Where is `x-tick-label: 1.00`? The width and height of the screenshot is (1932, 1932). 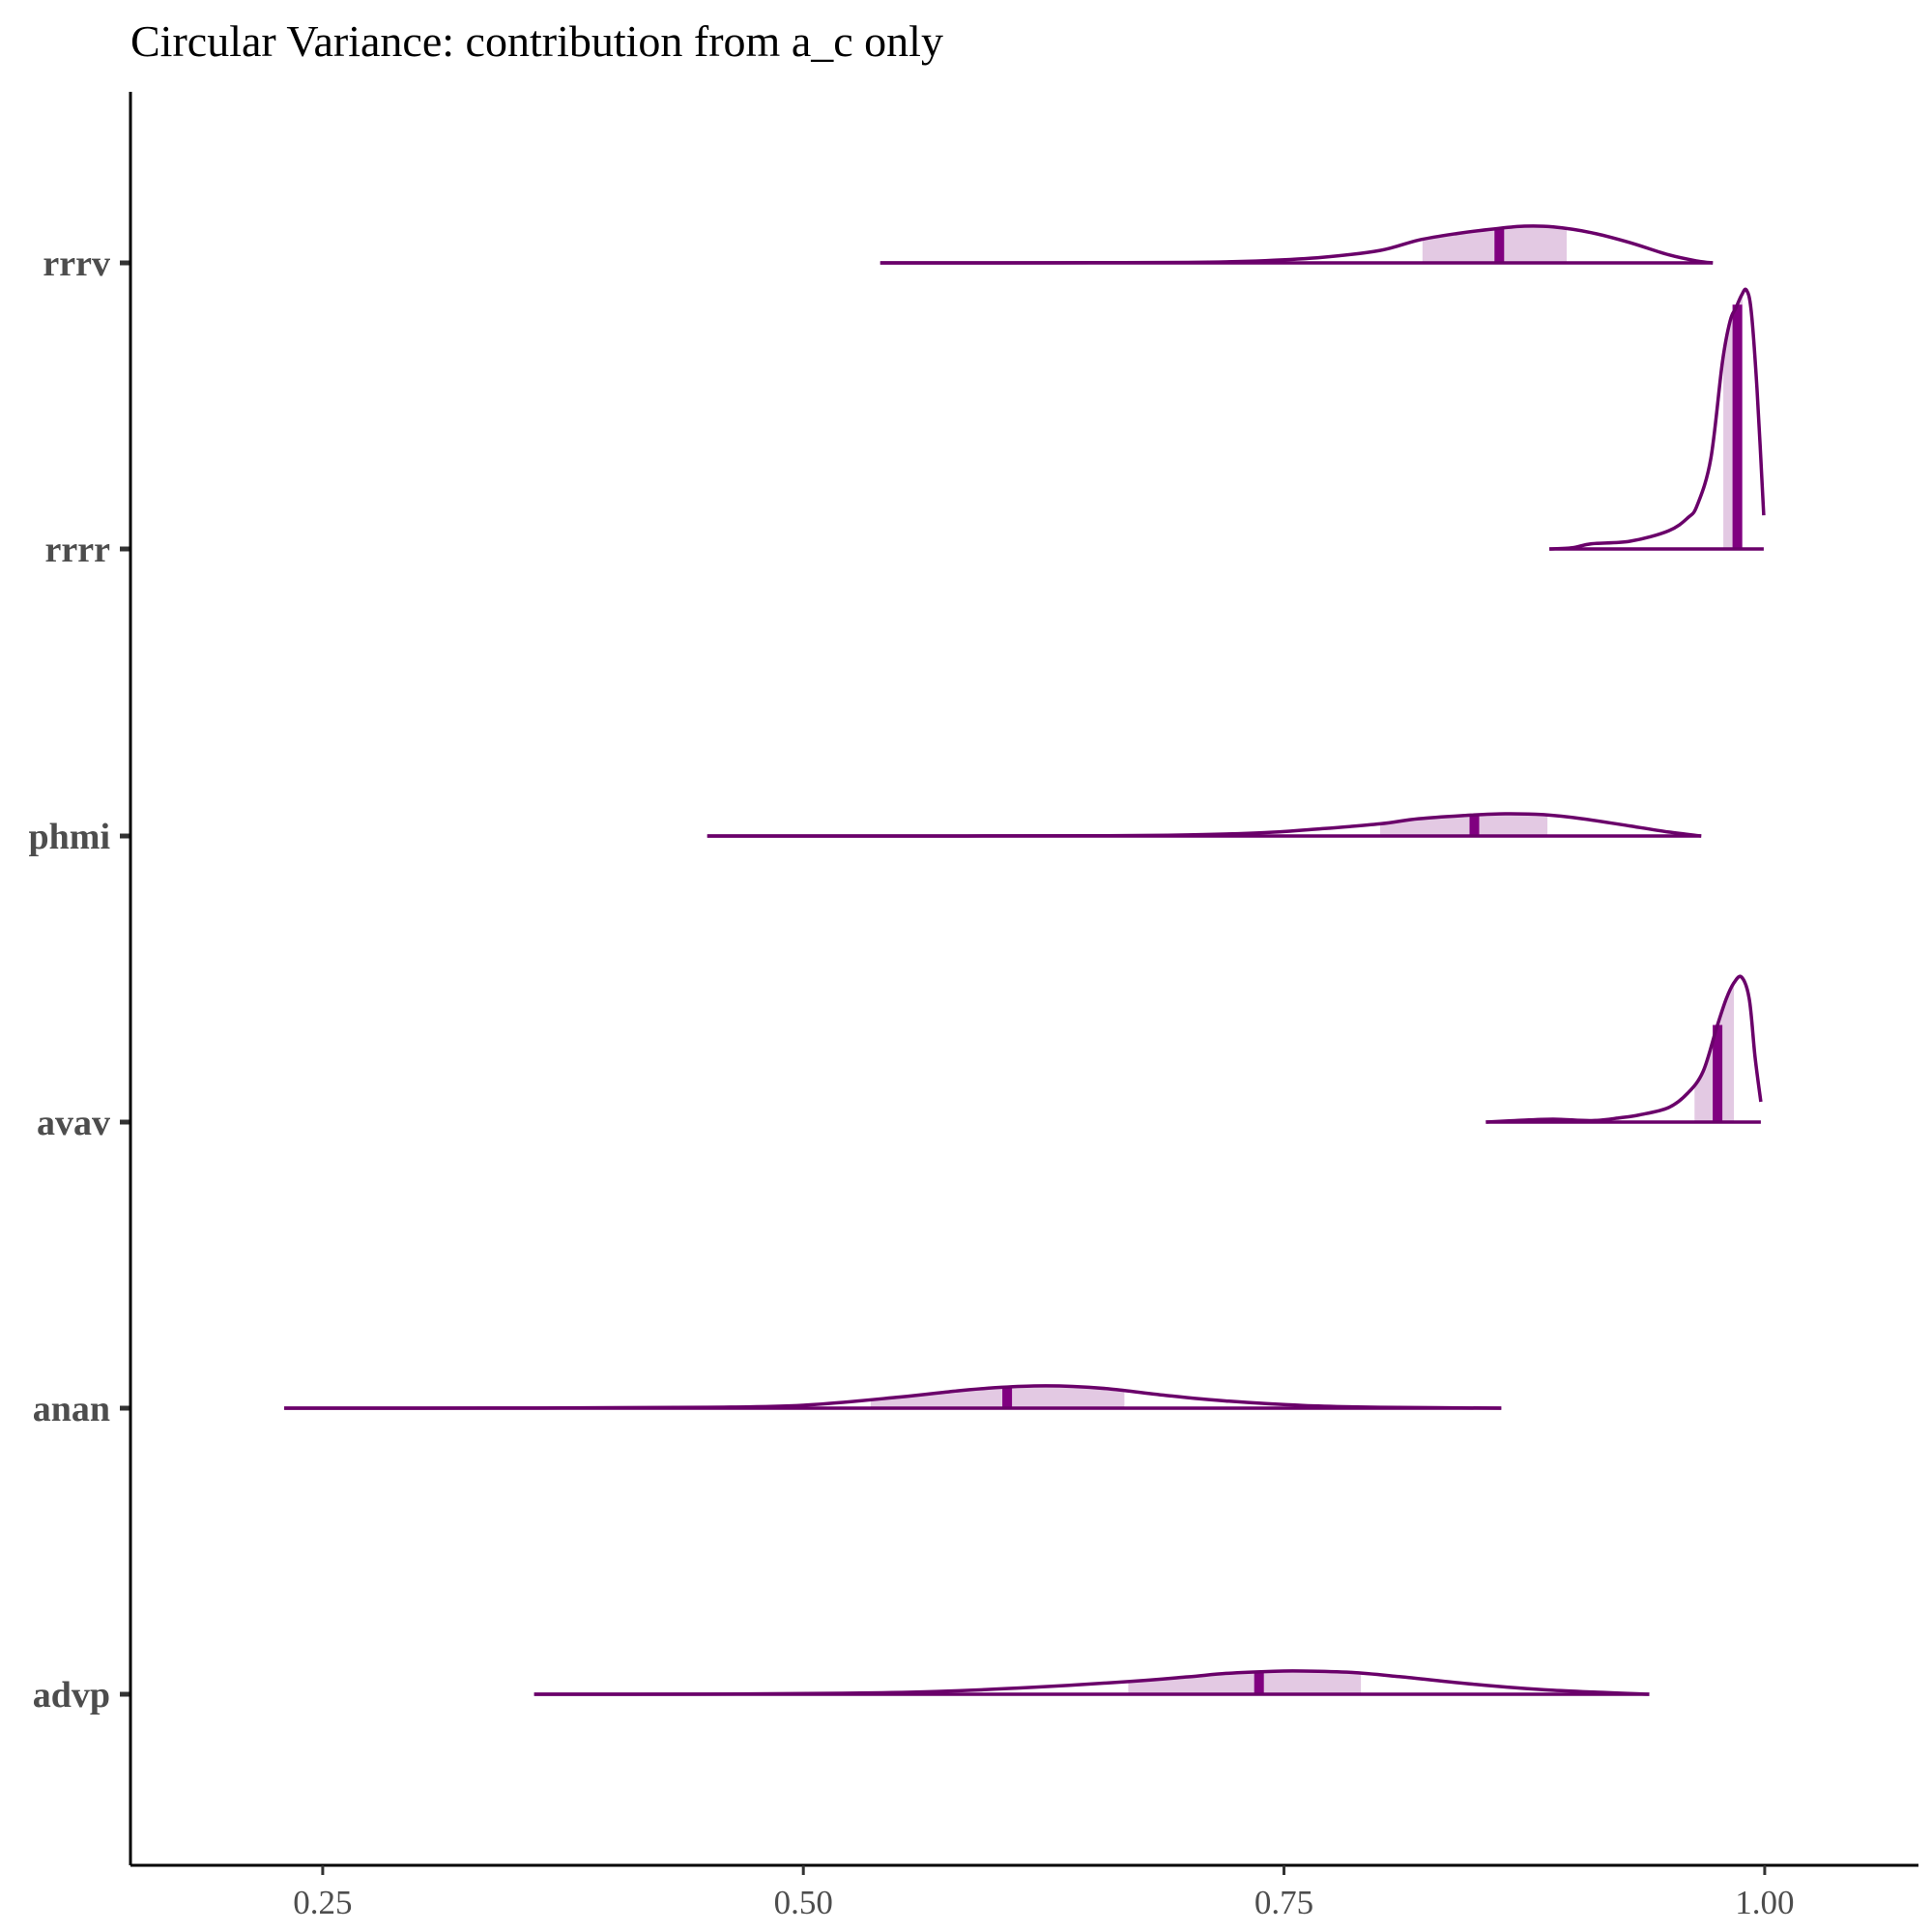
x-tick-label: 1.00 is located at coordinates (1764, 1903).